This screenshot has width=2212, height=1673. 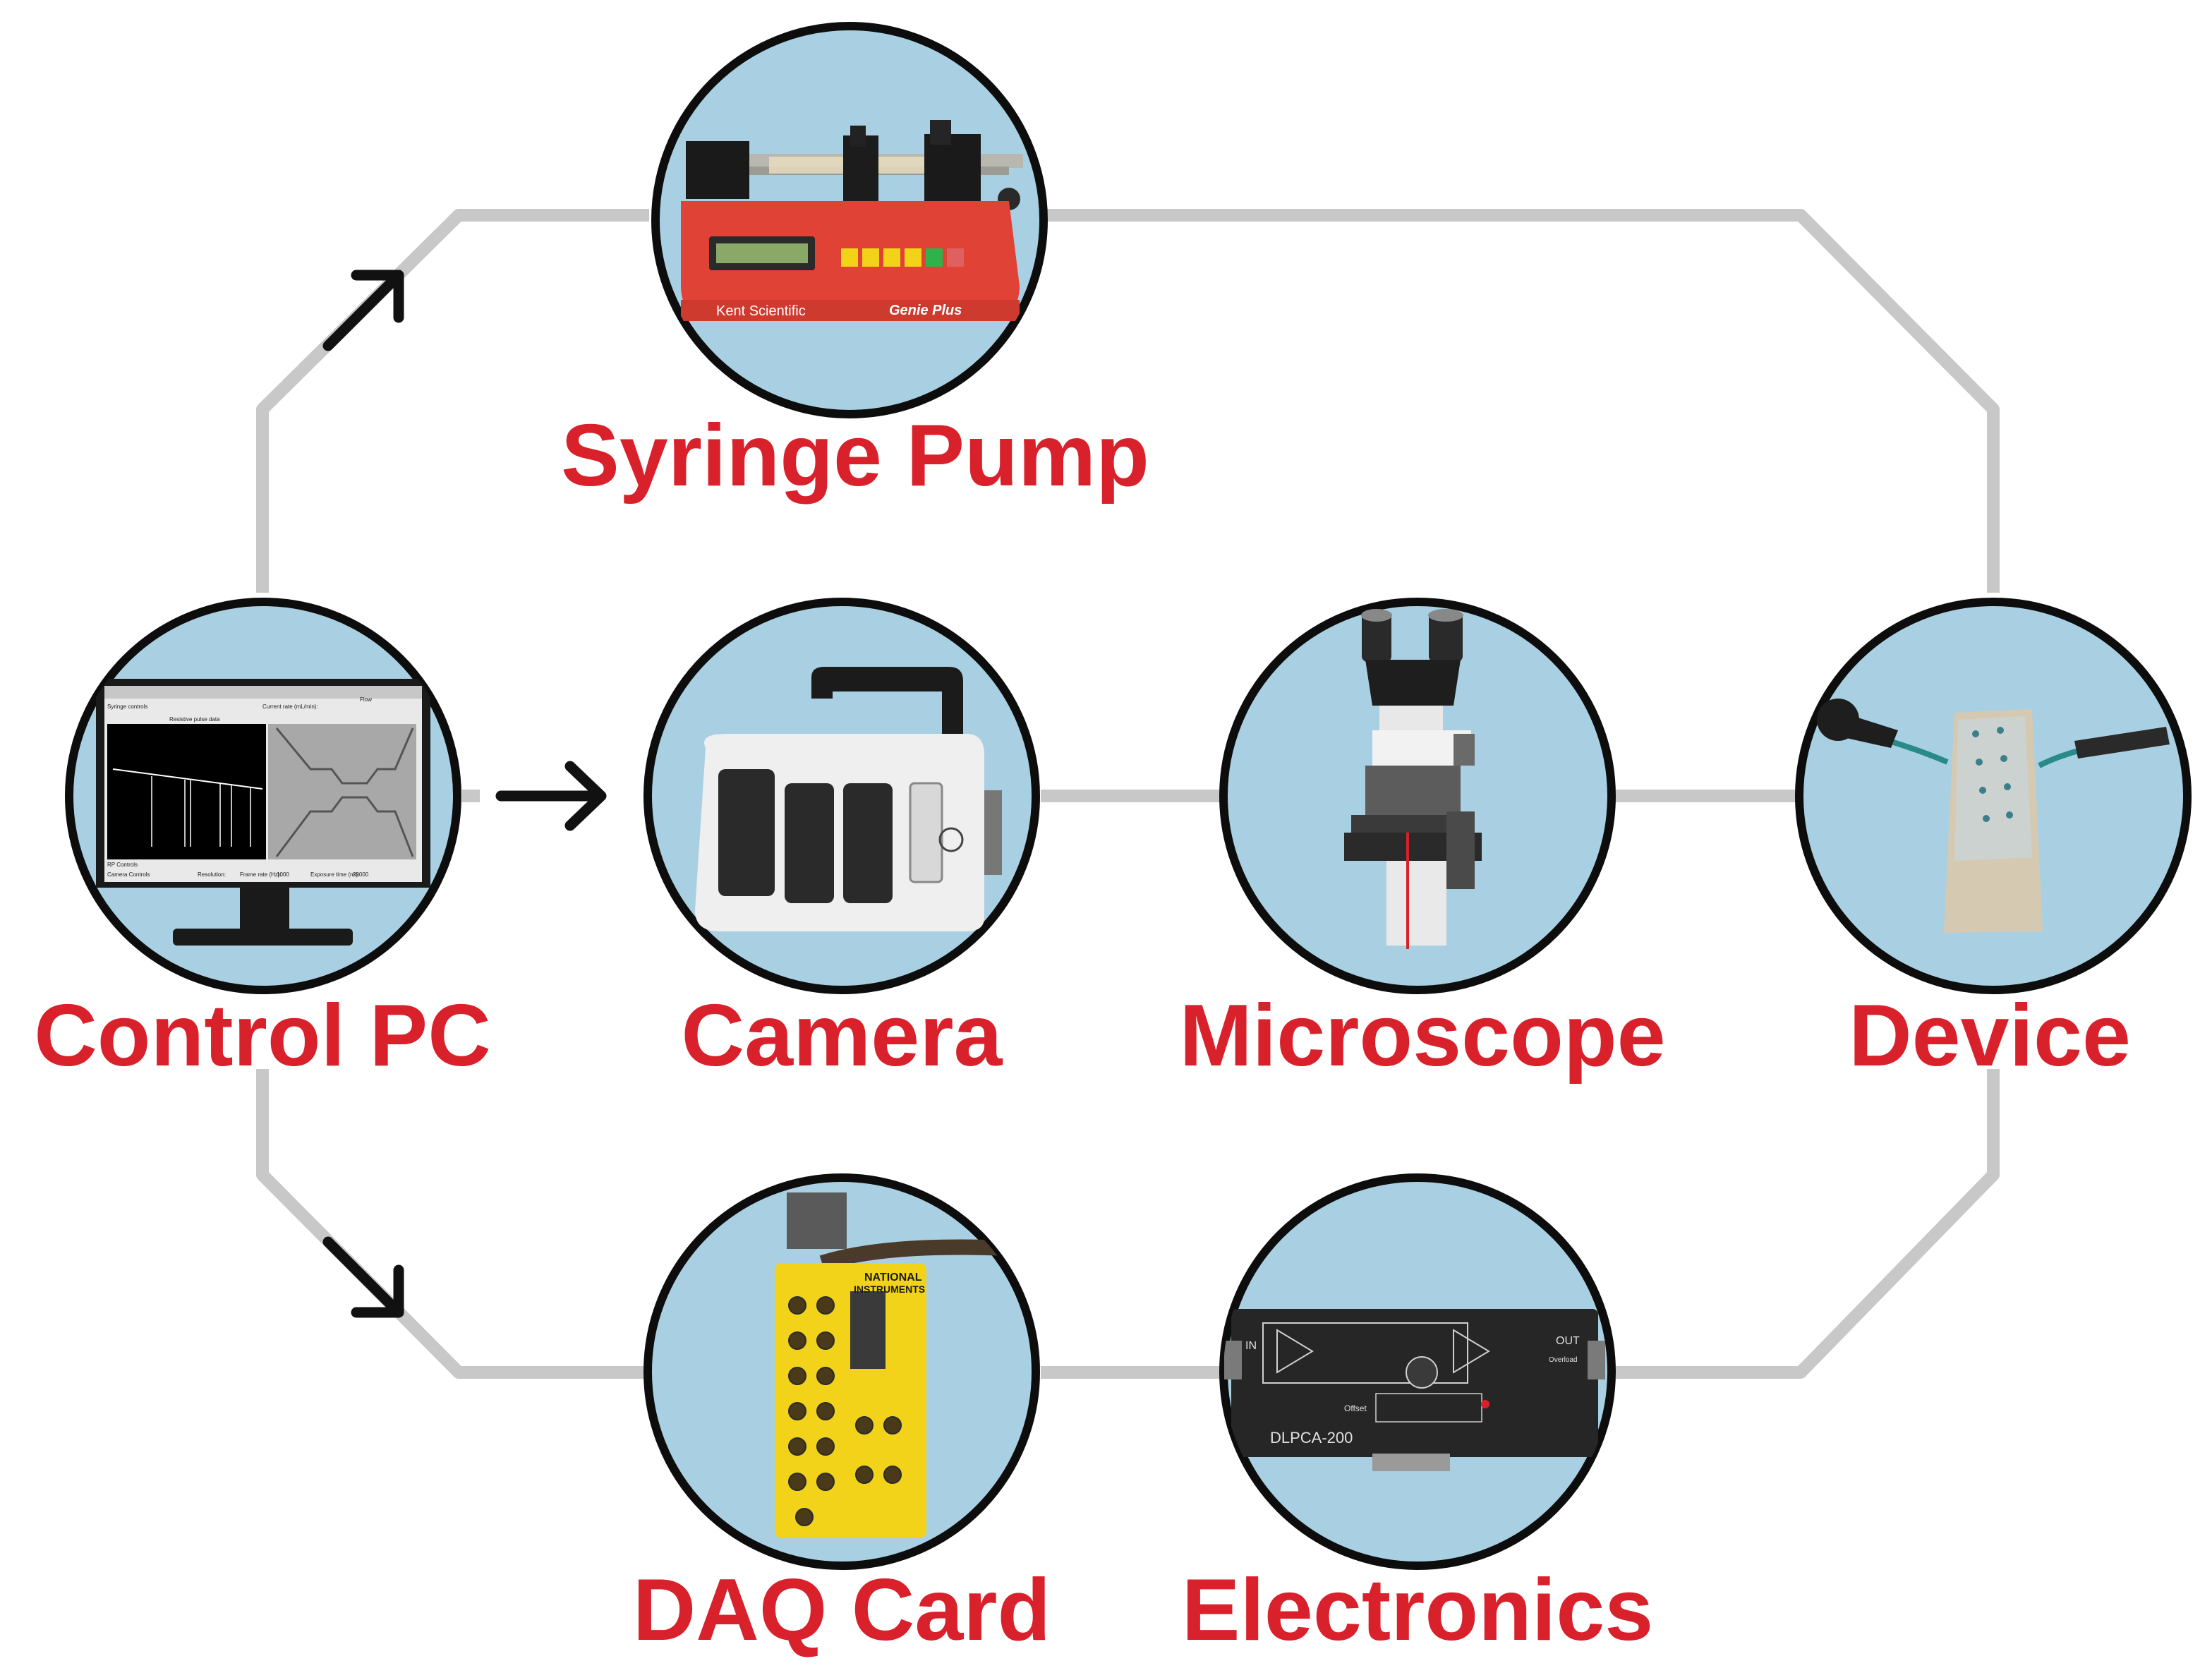 I want to click on control-pc-label: Control PC, so click(x=262, y=1036).